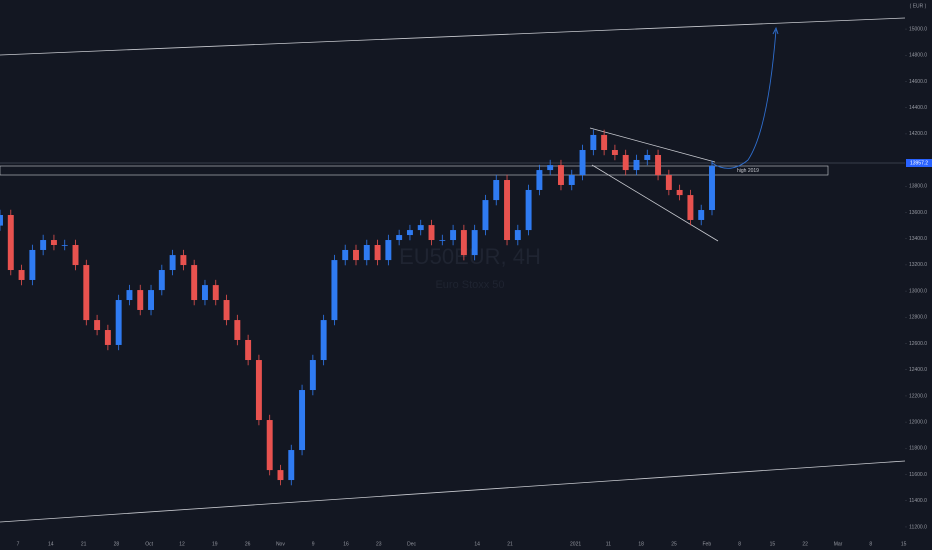 This screenshot has width=932, height=550. I want to click on x-tick-label: 12, so click(182, 544).